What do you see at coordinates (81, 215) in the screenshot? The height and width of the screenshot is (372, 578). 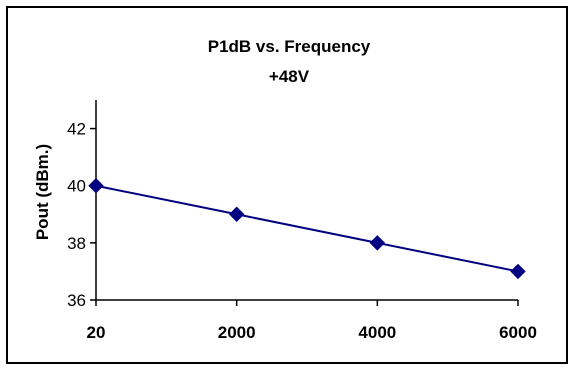 I see `y-ticks: 36 38 40 42` at bounding box center [81, 215].